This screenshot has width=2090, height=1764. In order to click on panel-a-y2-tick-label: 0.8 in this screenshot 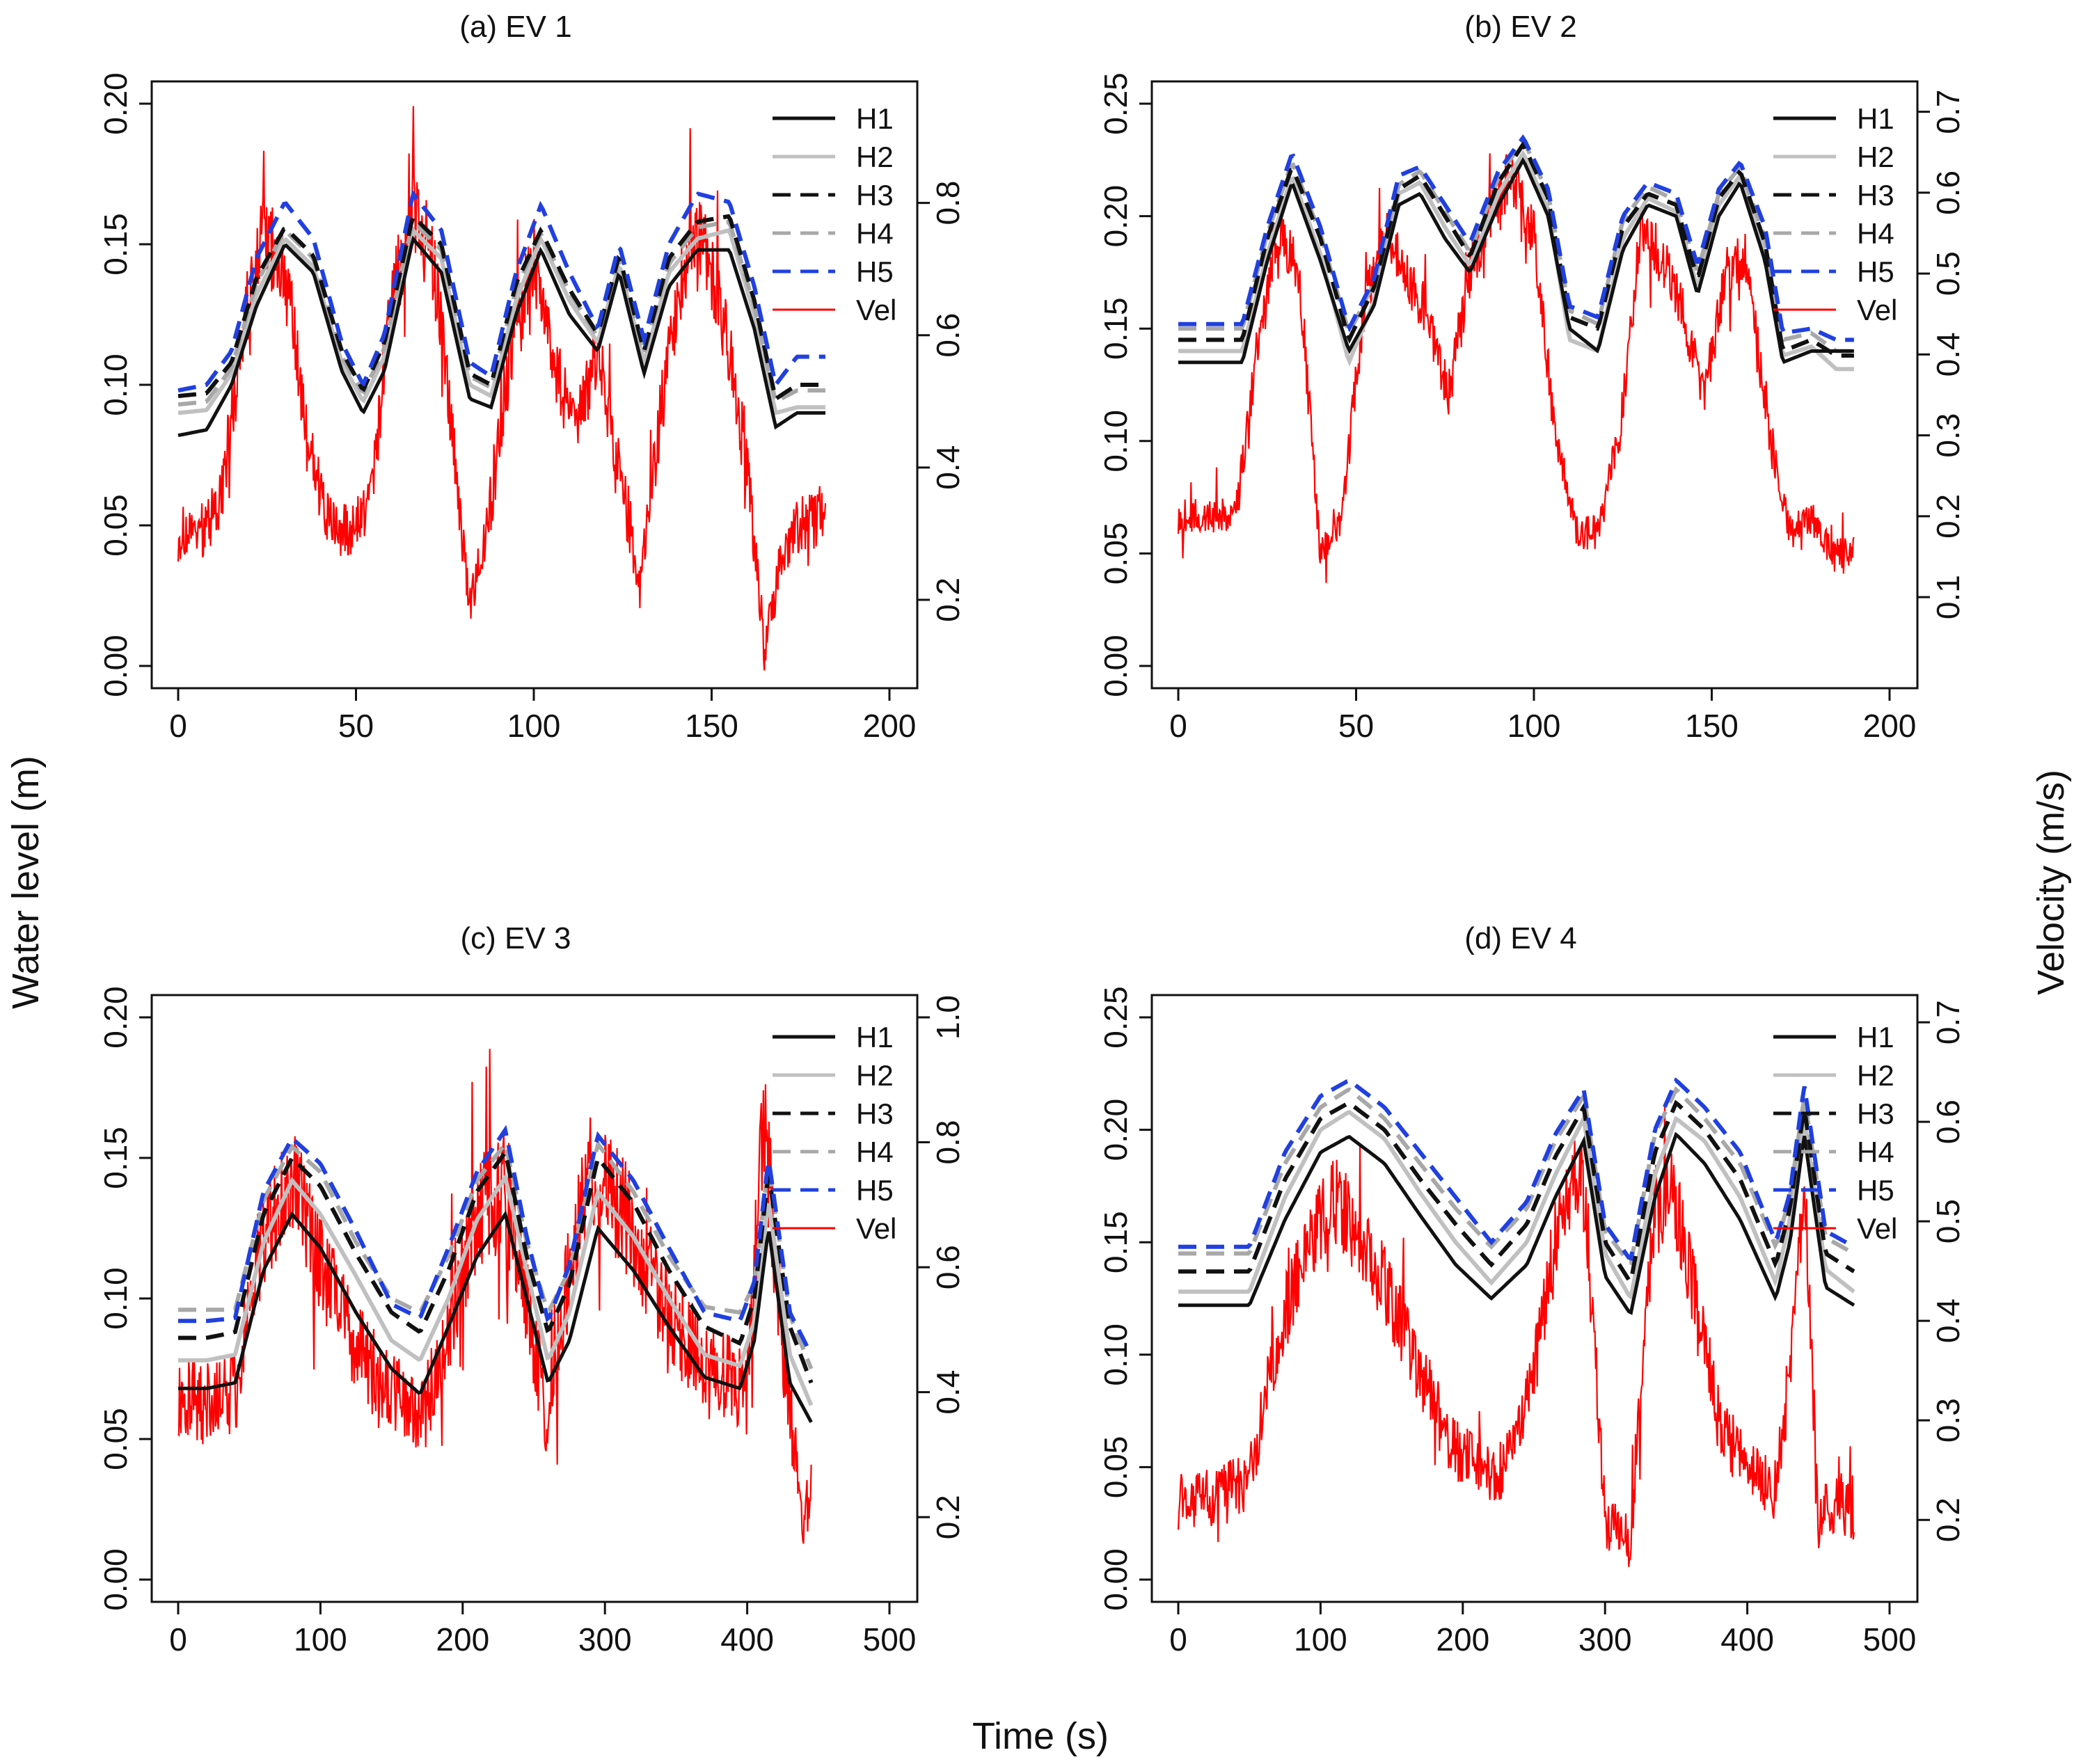, I will do `click(948, 203)`.